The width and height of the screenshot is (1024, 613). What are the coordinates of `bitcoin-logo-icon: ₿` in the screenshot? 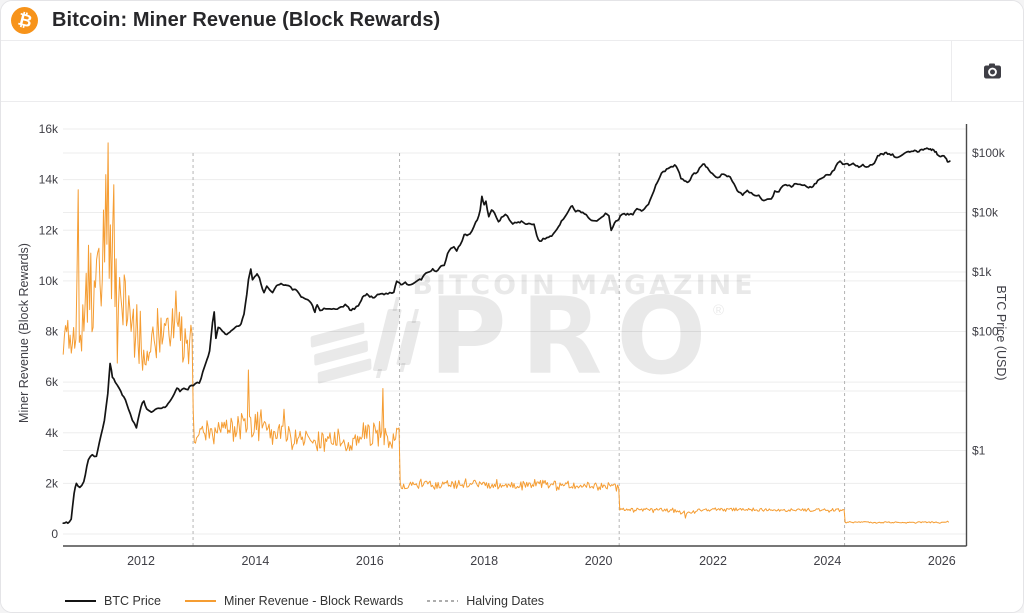 It's located at (24, 20).